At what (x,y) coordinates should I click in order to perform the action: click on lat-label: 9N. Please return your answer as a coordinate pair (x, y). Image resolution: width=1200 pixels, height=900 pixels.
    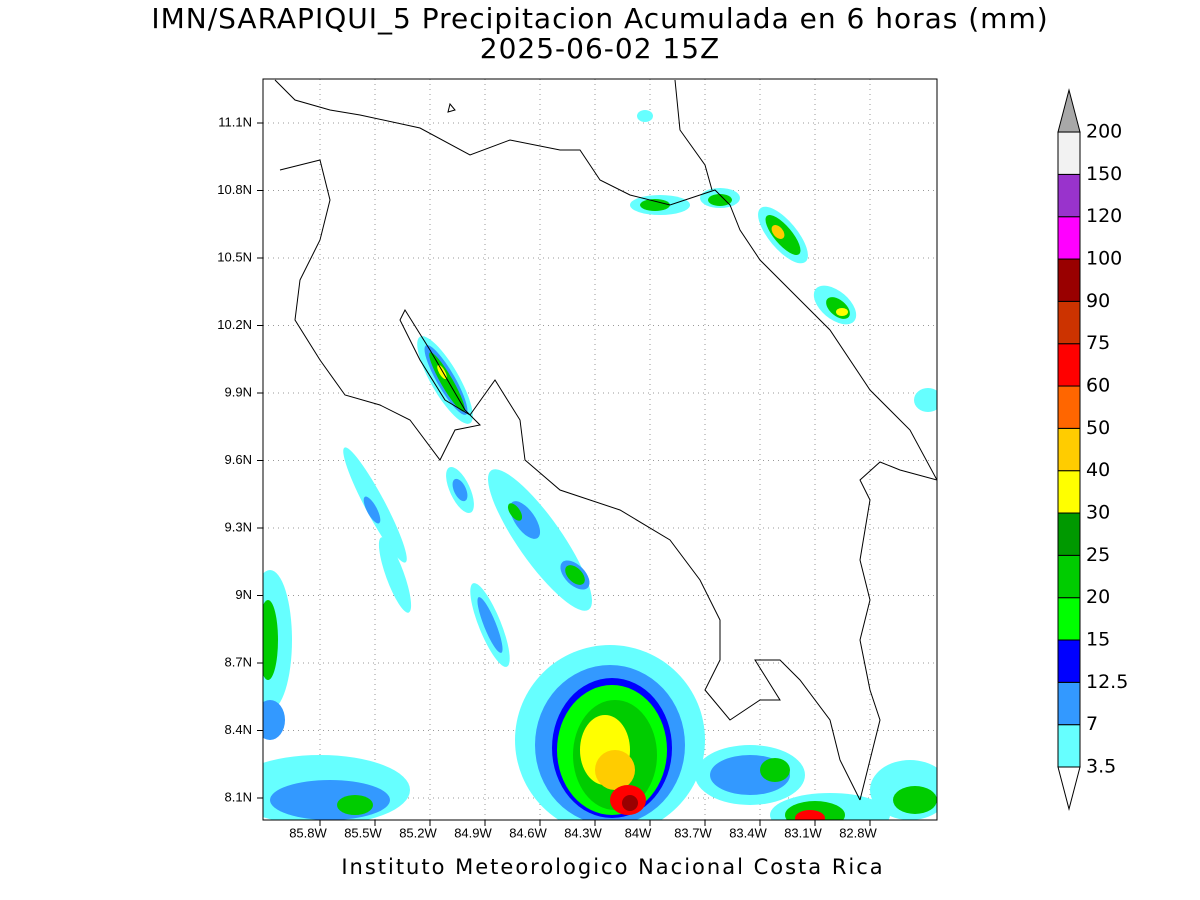
    Looking at the image, I should click on (243, 594).